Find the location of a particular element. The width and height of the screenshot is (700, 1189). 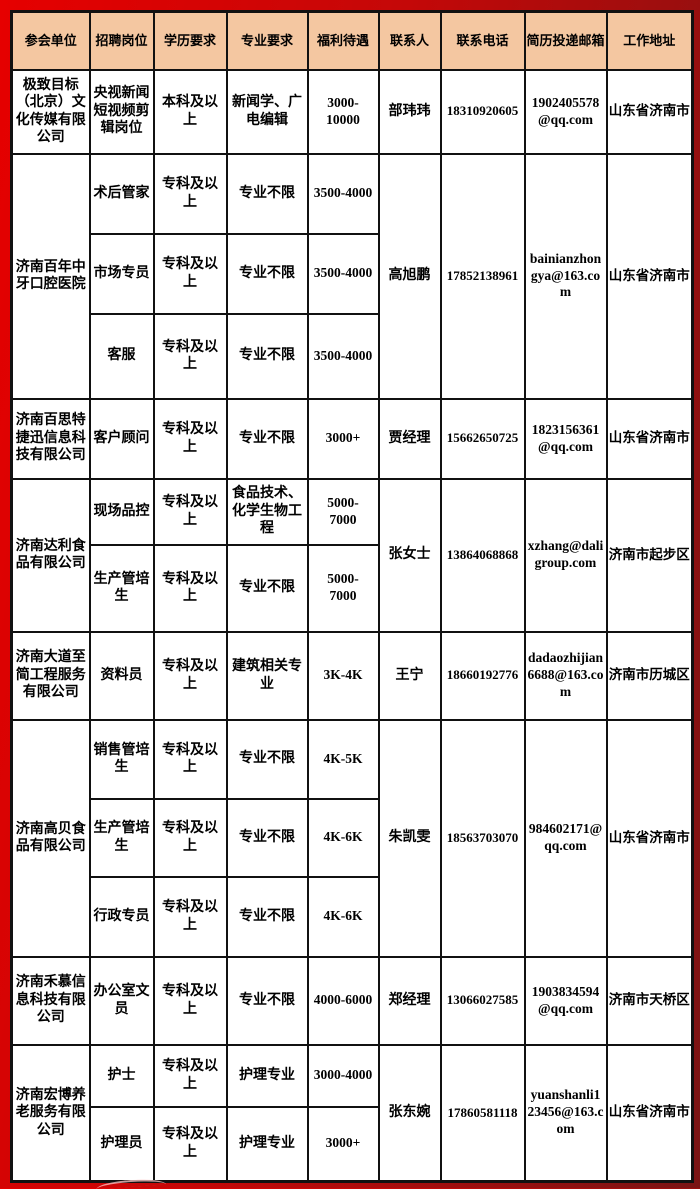

position-cell: 现场品控 is located at coordinates (121, 511).